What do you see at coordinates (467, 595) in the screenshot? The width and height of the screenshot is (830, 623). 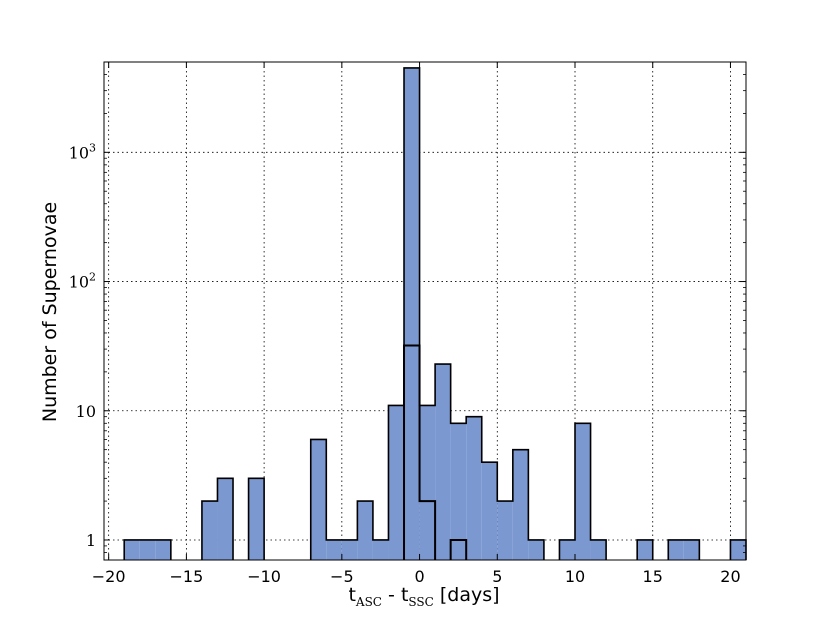 I see `x-axis-title-suffix: [days]` at bounding box center [467, 595].